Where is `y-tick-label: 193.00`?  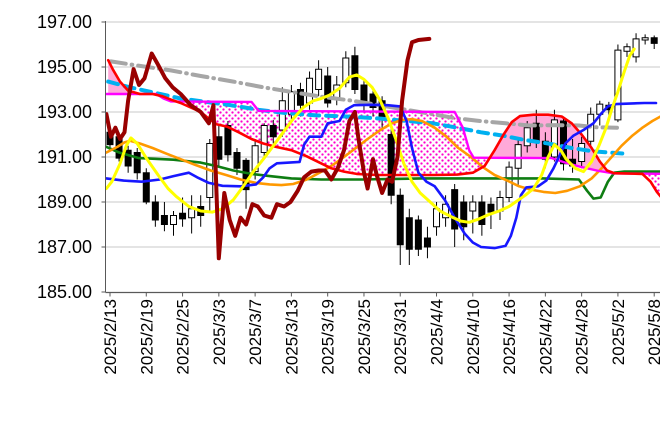 y-tick-label: 193.00 is located at coordinates (64, 112).